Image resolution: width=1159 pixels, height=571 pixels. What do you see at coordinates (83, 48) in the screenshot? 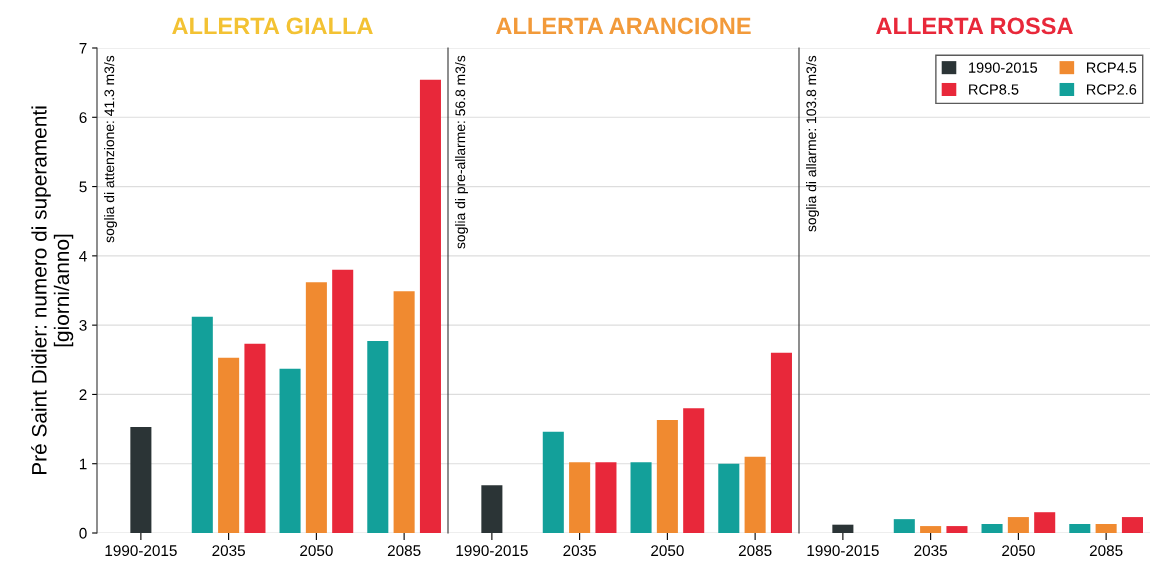
I see `y-tick-label: 7` at bounding box center [83, 48].